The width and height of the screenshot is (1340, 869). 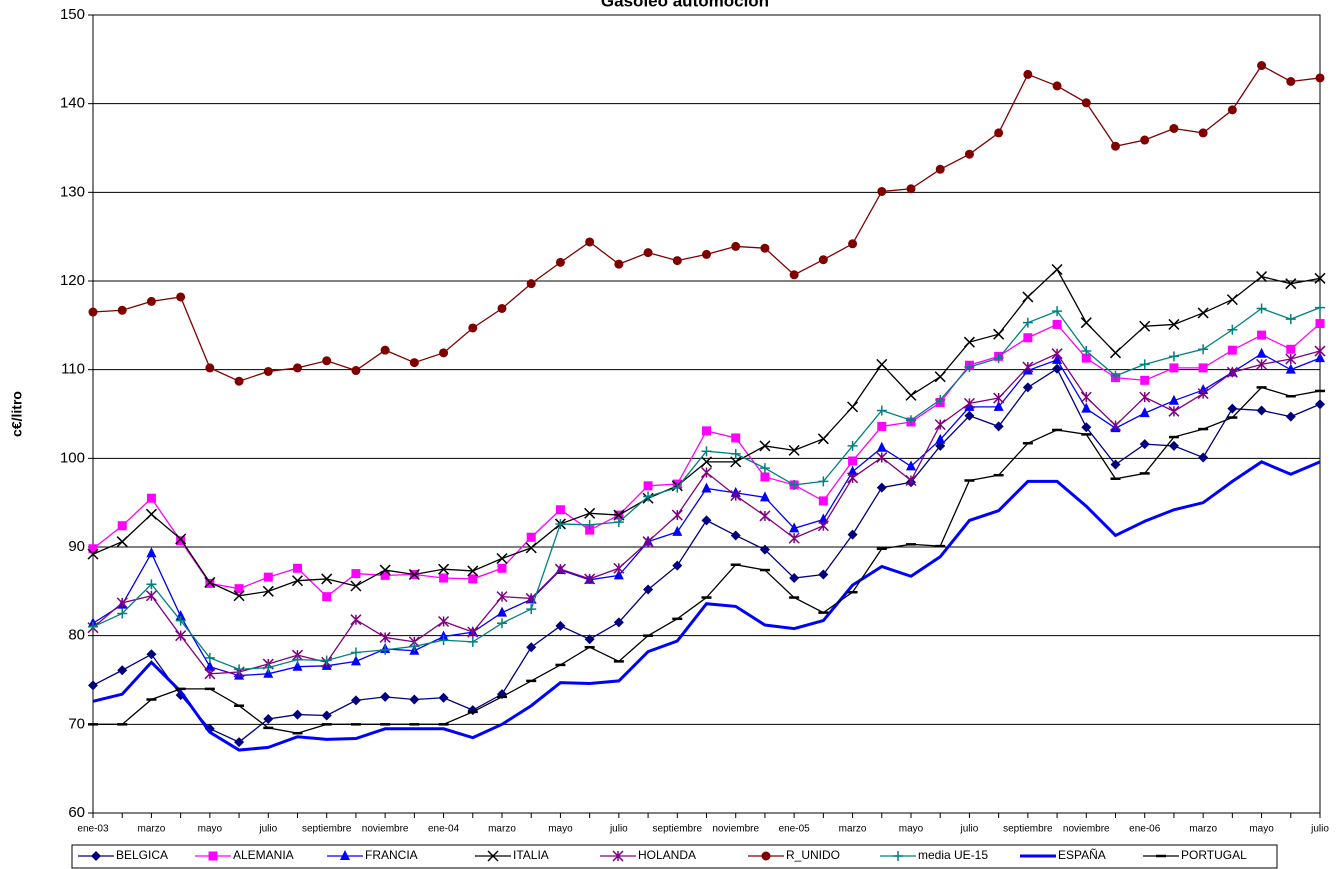 I want to click on legend-label: ESPAÑA, so click(x=1082, y=855).